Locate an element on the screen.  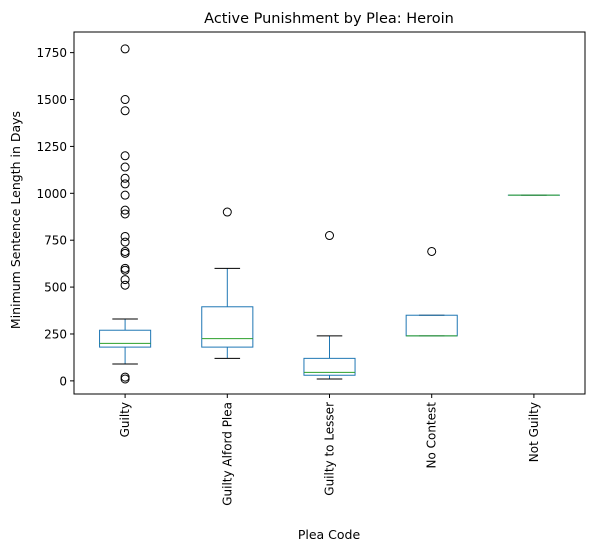
y-tick-label: 500 is located at coordinates (55, 288).